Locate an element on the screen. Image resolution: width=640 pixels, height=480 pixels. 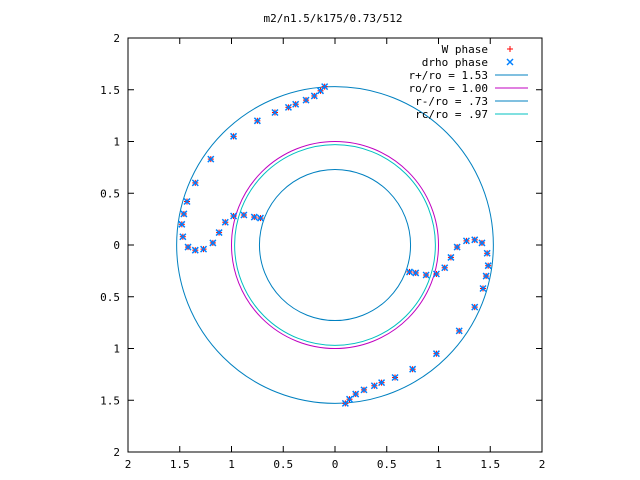
radius-circle is located at coordinates (335, 245).